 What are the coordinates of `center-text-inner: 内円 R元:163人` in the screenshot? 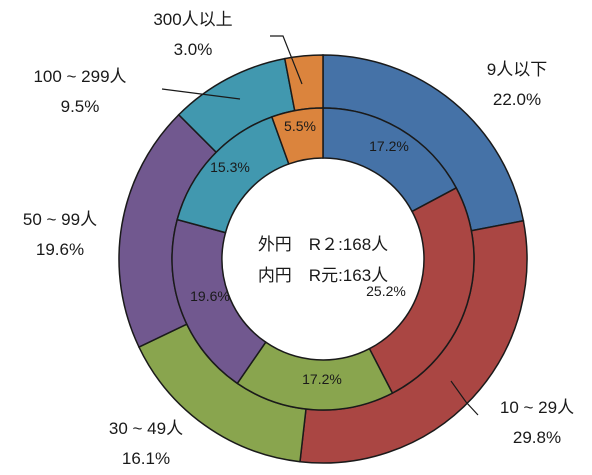 It's located at (323, 275).